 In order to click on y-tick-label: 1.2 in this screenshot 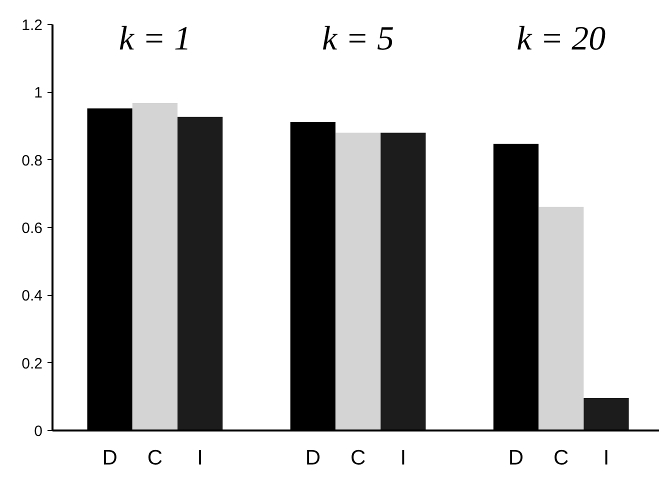, I will do `click(32, 25)`.